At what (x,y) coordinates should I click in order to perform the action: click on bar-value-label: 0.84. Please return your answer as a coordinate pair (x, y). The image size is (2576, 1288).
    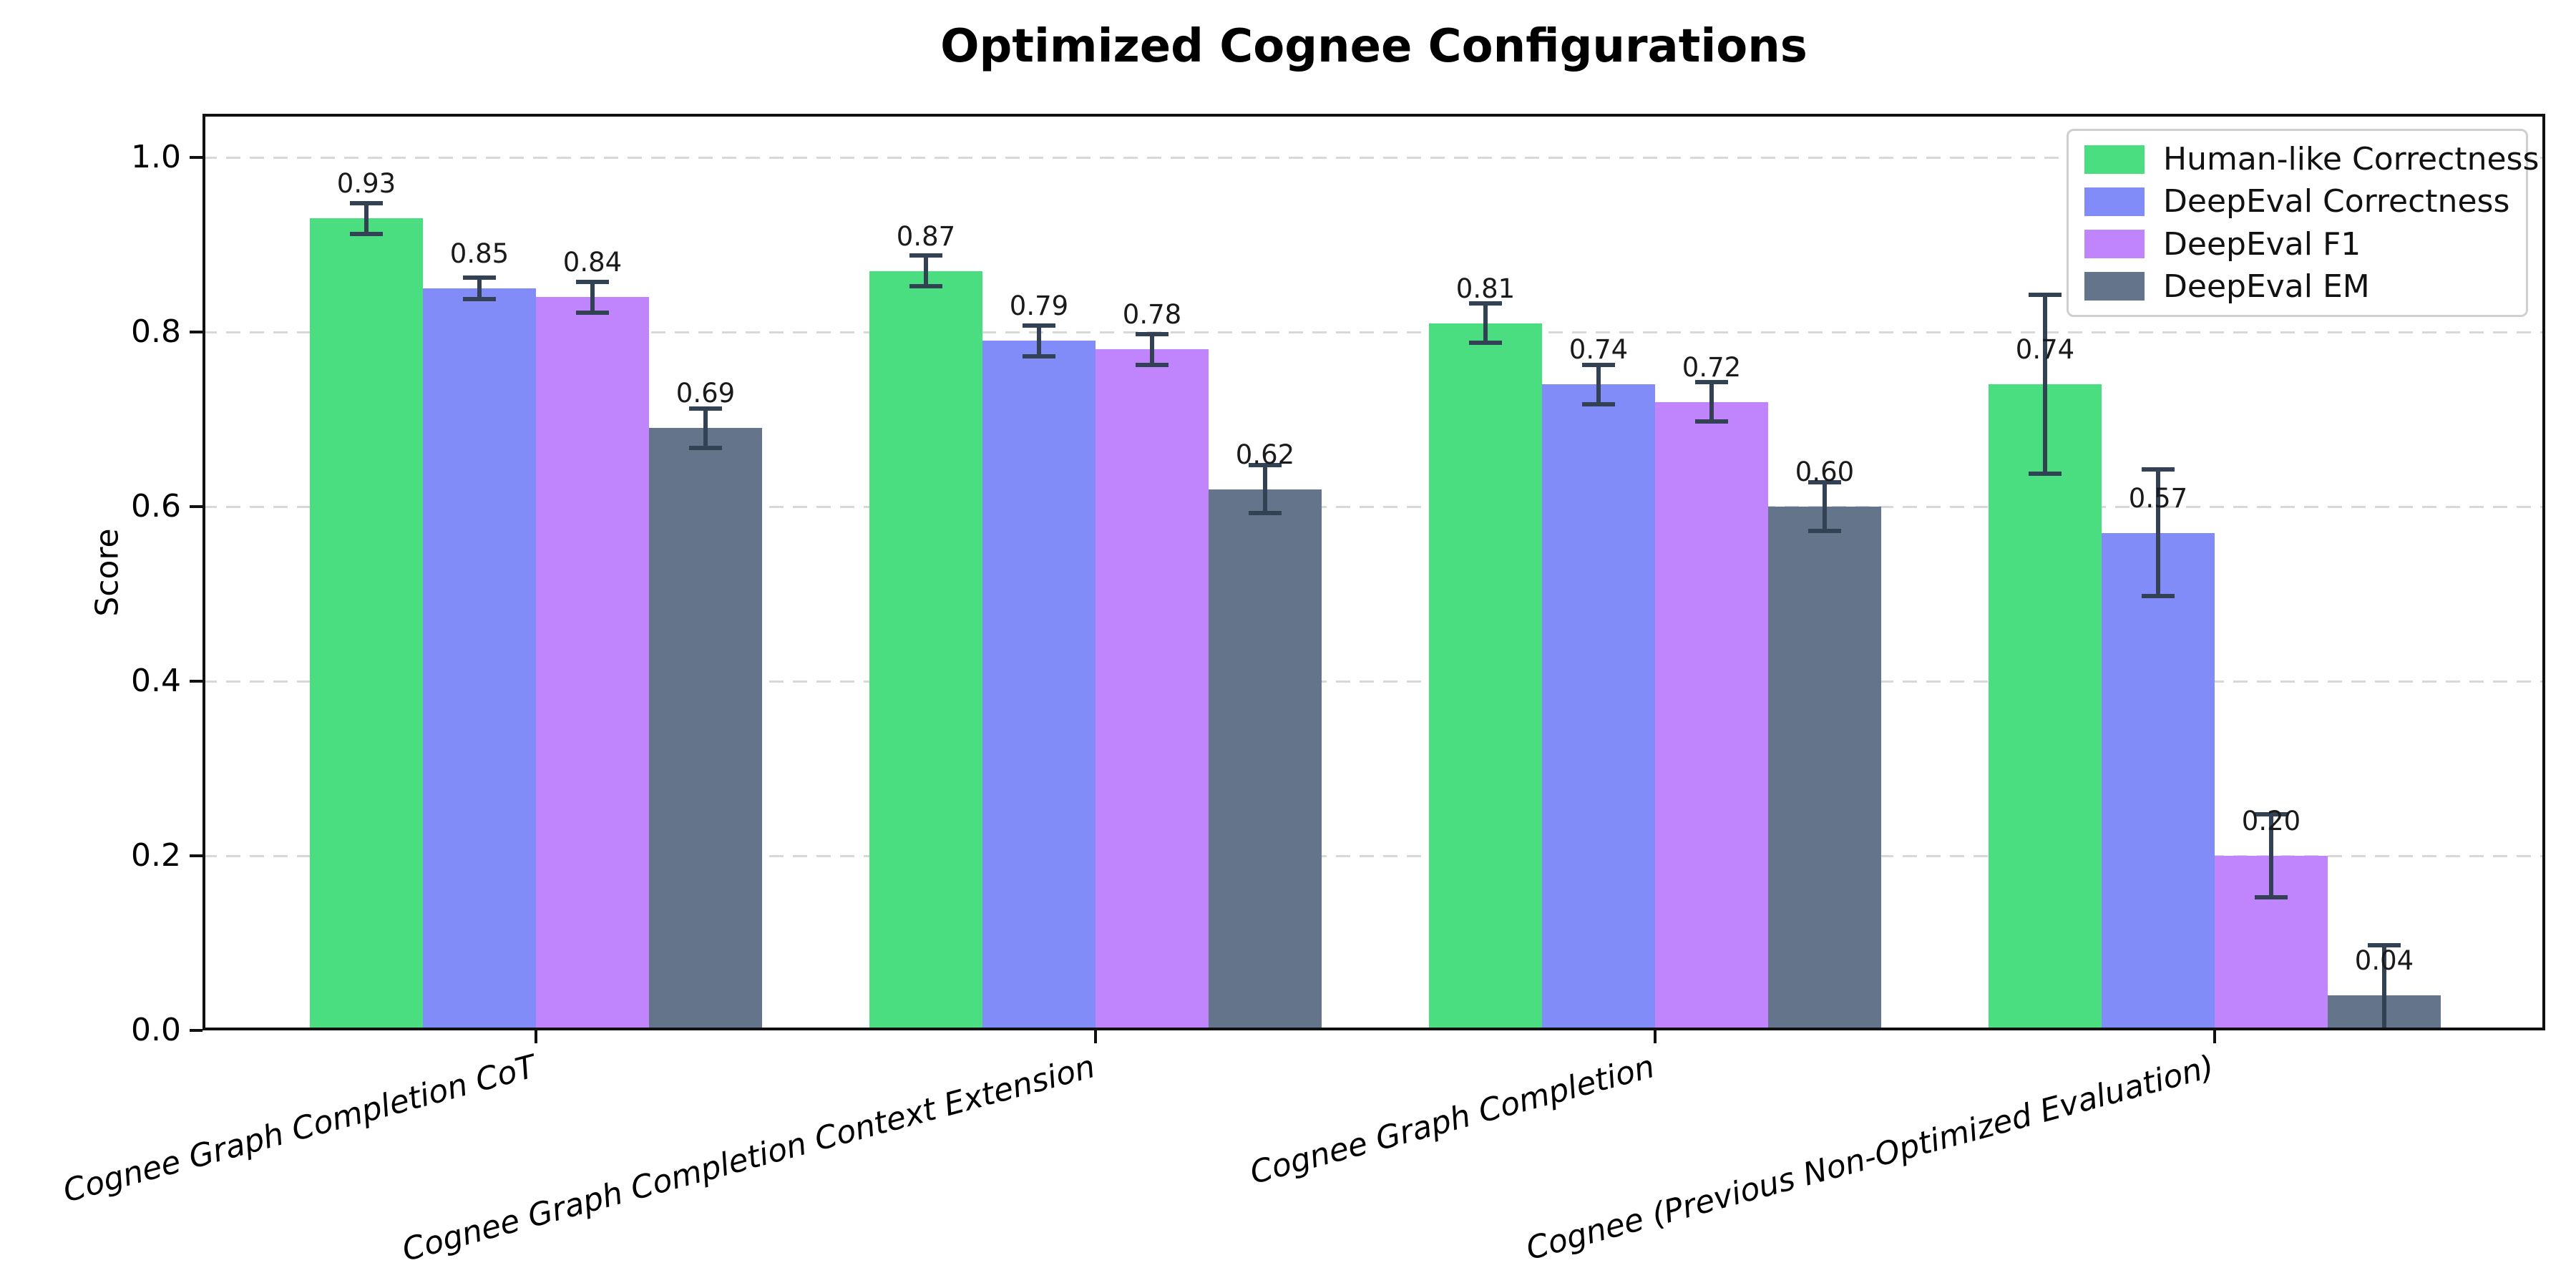
    Looking at the image, I should click on (592, 262).